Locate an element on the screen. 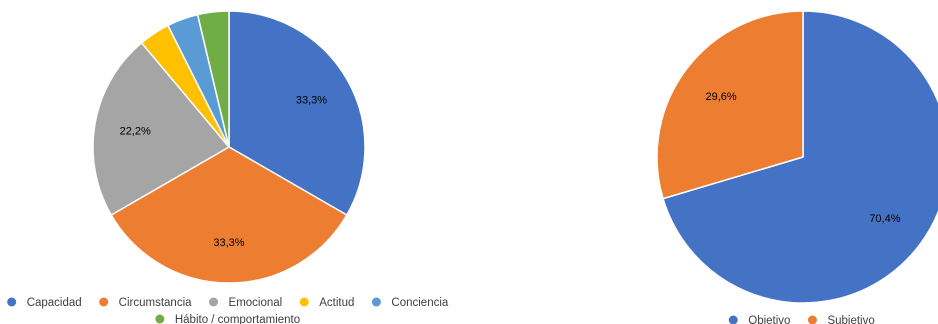 This screenshot has width=938, height=324. data-label-emocional: 22,2% is located at coordinates (135, 131).